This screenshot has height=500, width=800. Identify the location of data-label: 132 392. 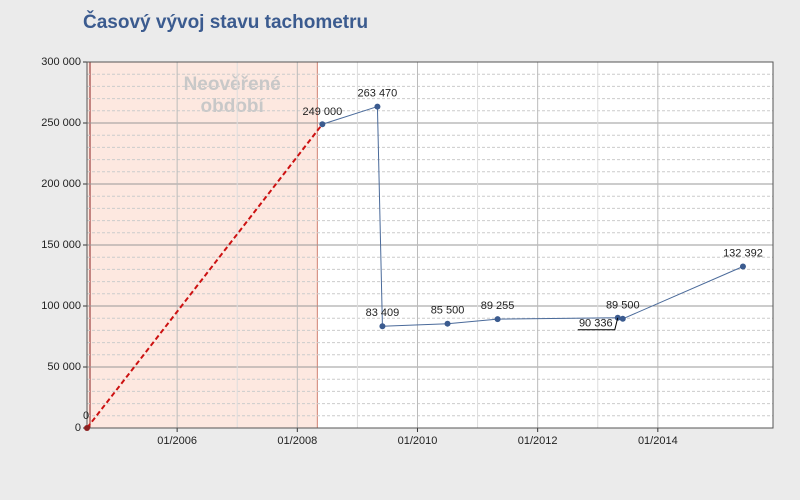
(743, 253).